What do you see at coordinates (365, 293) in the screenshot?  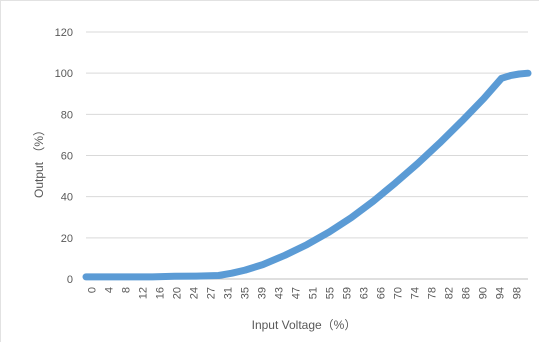 I see `x-tick-label: 63` at bounding box center [365, 293].